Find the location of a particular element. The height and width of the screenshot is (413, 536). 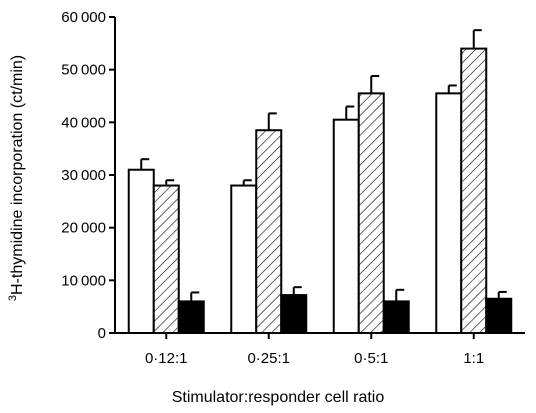

y-tick-label: 40 000 is located at coordinates (83, 122).